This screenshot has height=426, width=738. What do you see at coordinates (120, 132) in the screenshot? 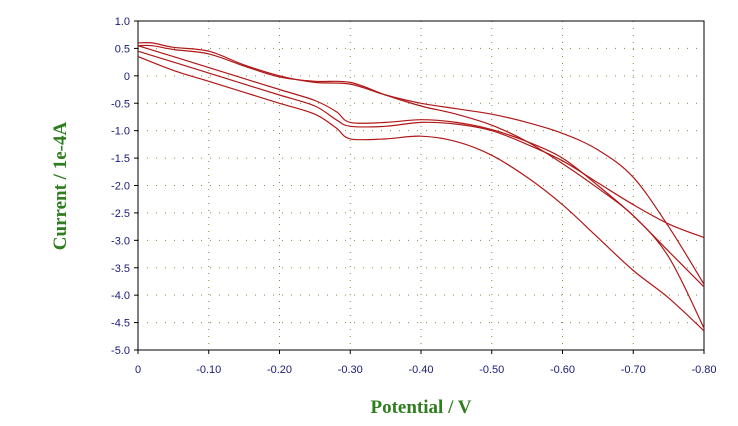
I see `y-tick-label: -1.0` at bounding box center [120, 132].